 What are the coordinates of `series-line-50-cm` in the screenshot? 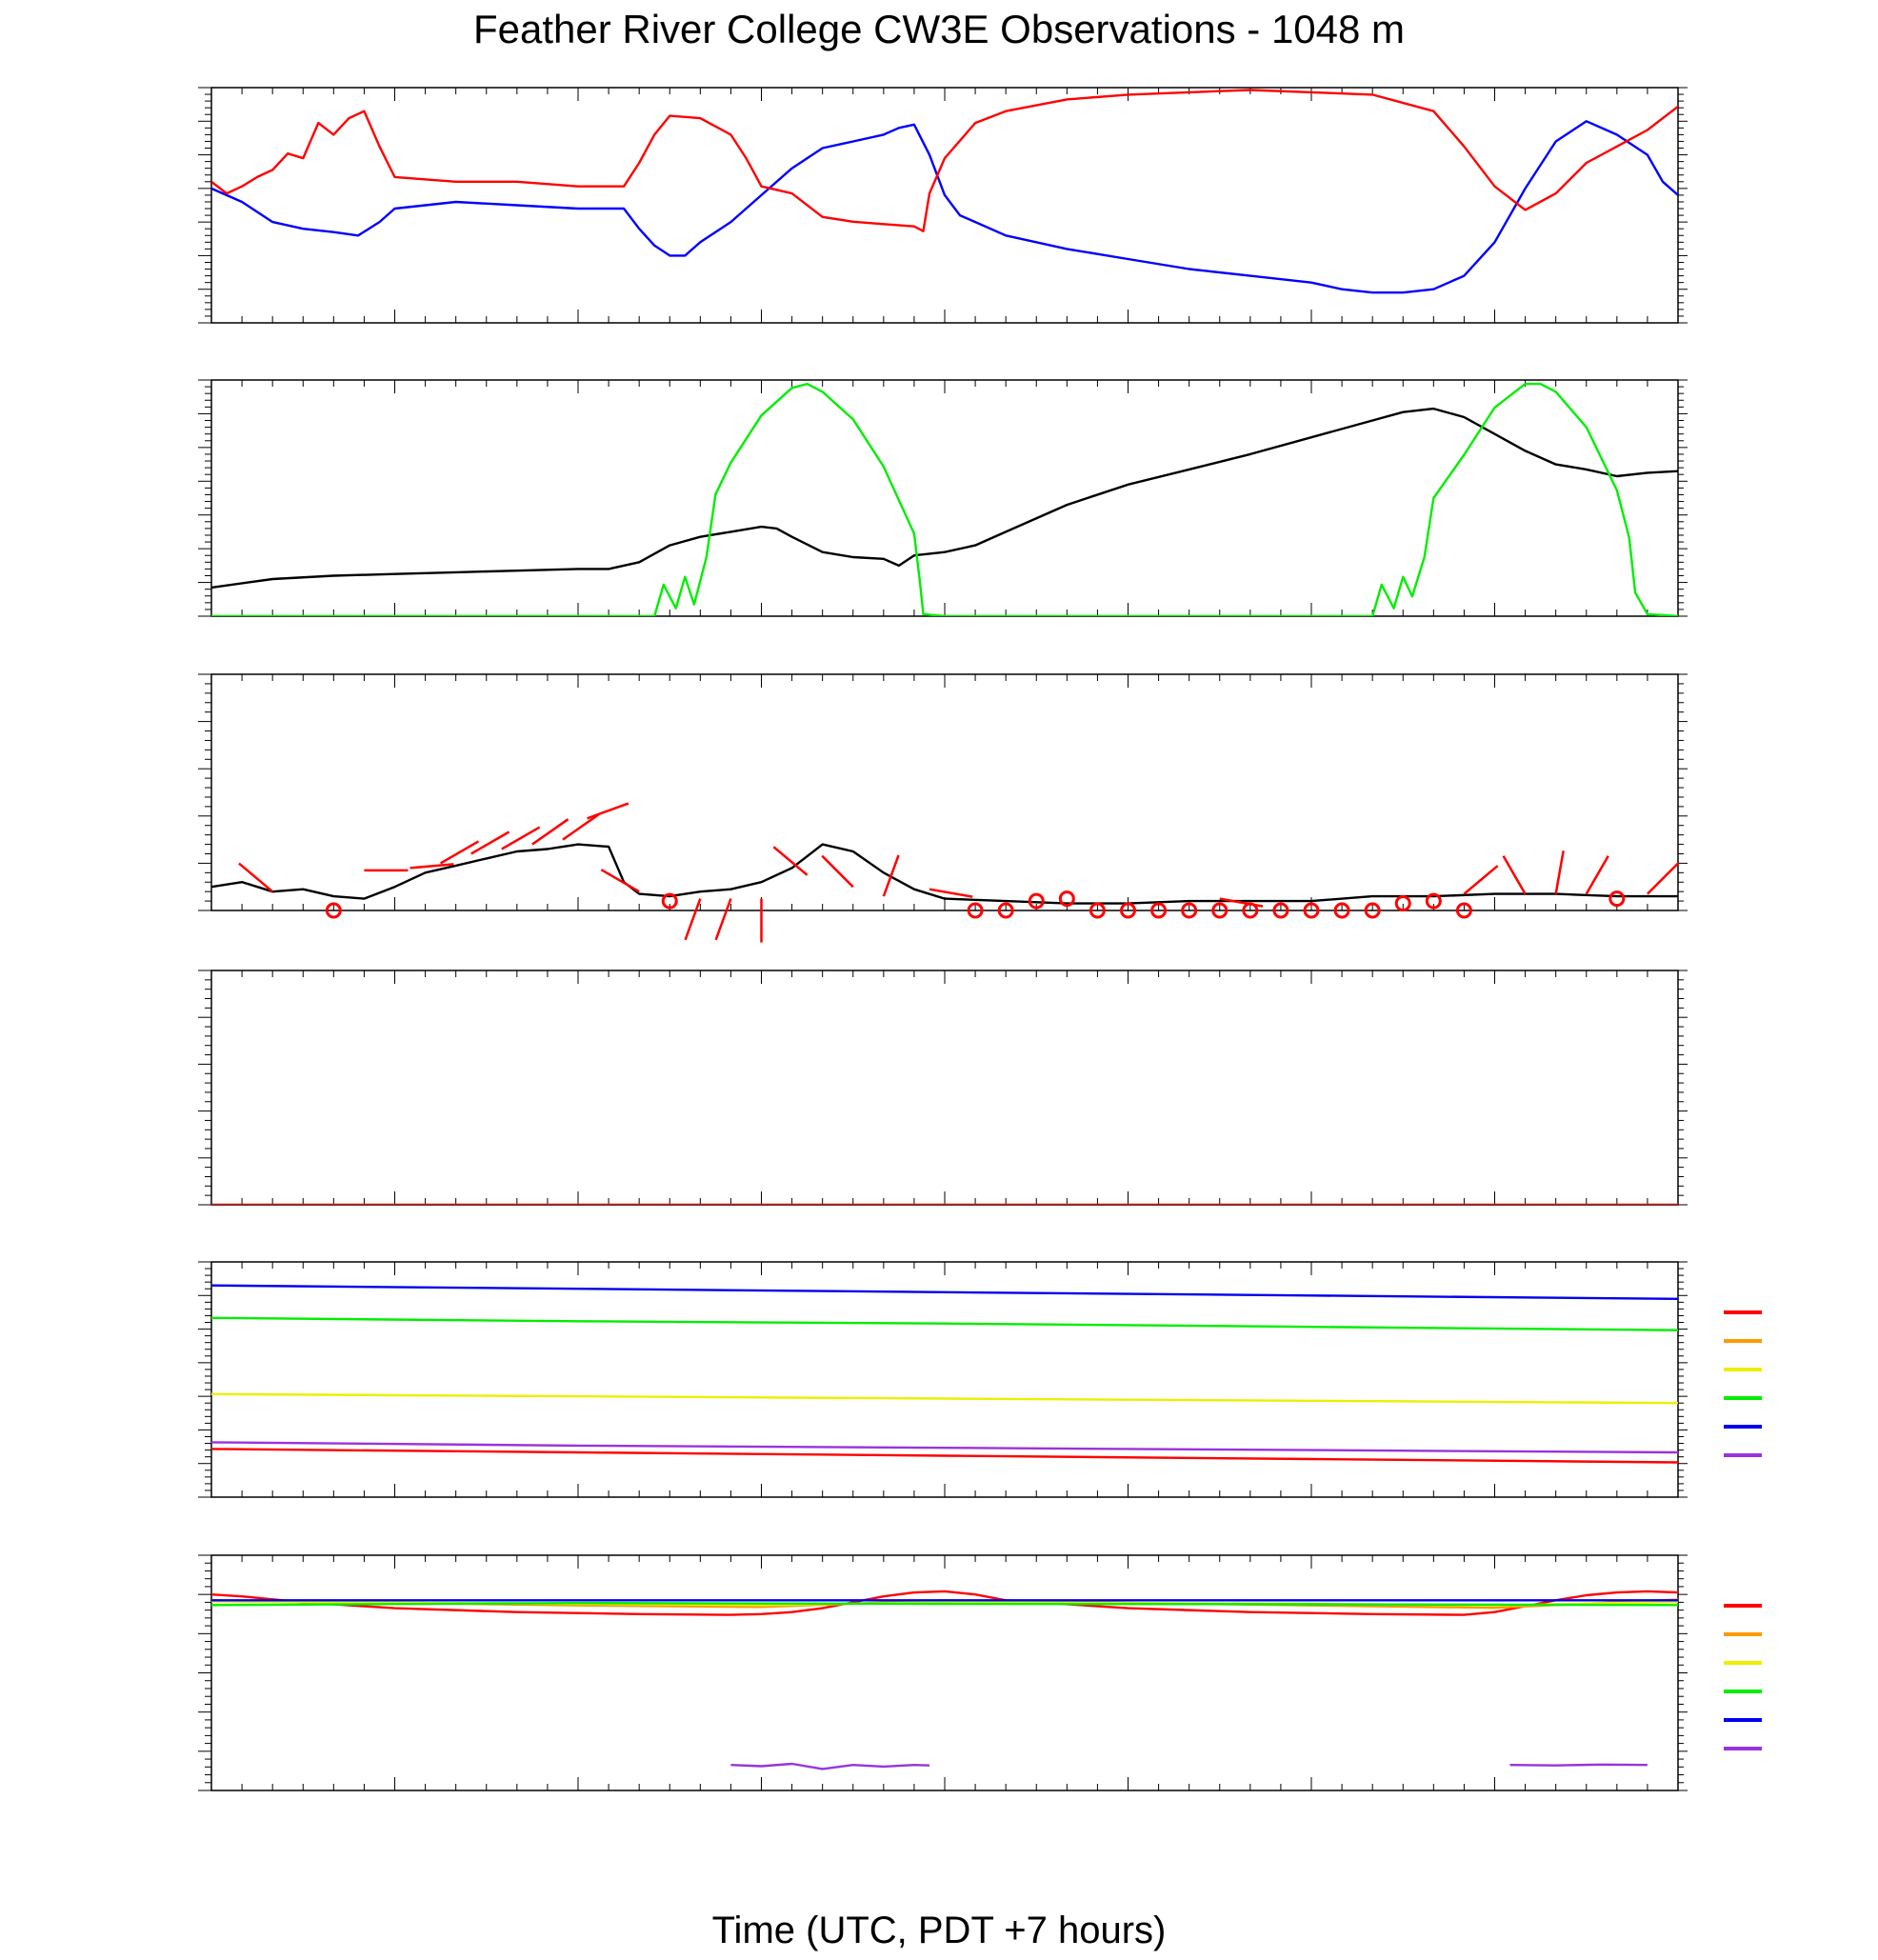 It's located at (944, 1292).